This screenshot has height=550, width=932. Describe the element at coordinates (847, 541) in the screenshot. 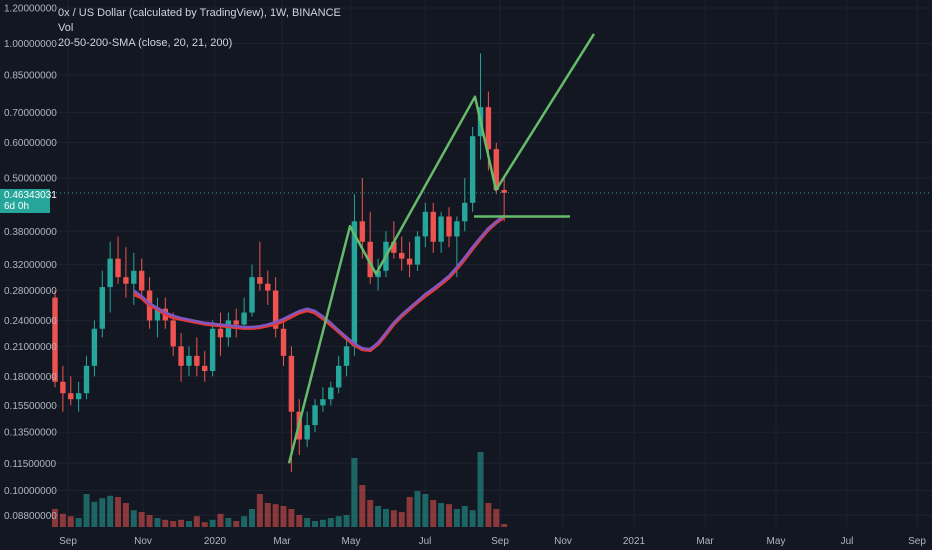

I see `time-tick-label: Jul` at that location.